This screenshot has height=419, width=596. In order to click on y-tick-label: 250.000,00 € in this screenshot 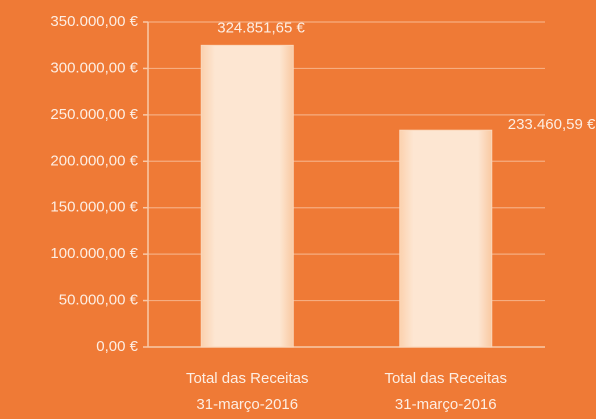, I will do `click(94, 114)`.